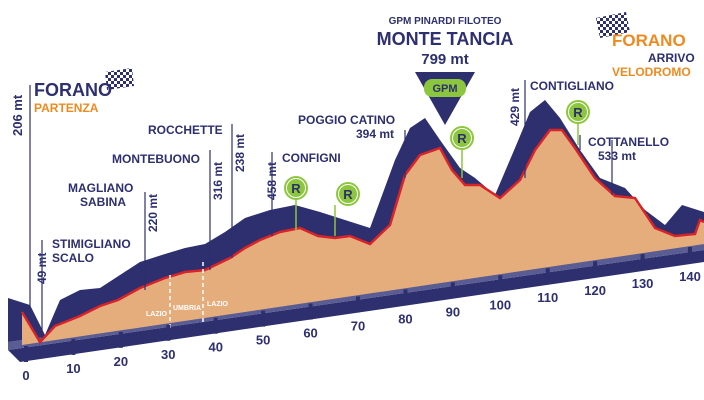 Image resolution: width=704 pixels, height=400 pixels. Describe the element at coordinates (445, 59) in the screenshot. I see `summit-altitude: 799 mt` at that location.